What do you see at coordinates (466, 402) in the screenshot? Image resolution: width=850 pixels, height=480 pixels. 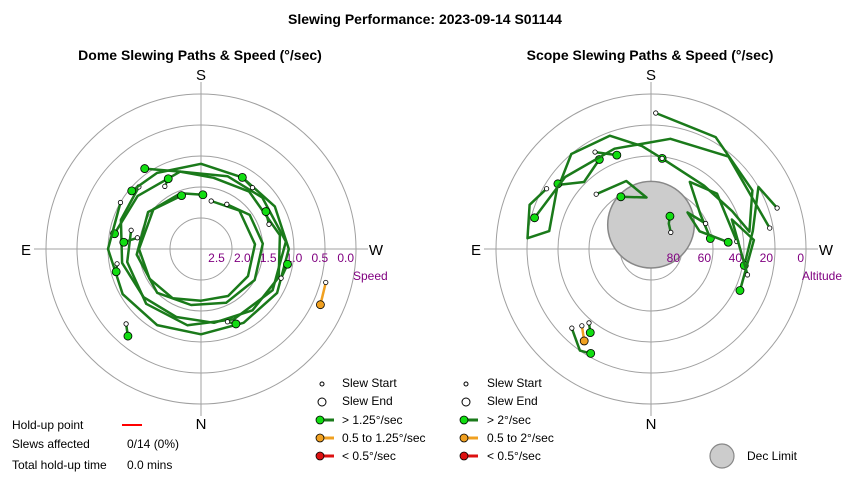 I see `legend-end-marker` at bounding box center [466, 402].